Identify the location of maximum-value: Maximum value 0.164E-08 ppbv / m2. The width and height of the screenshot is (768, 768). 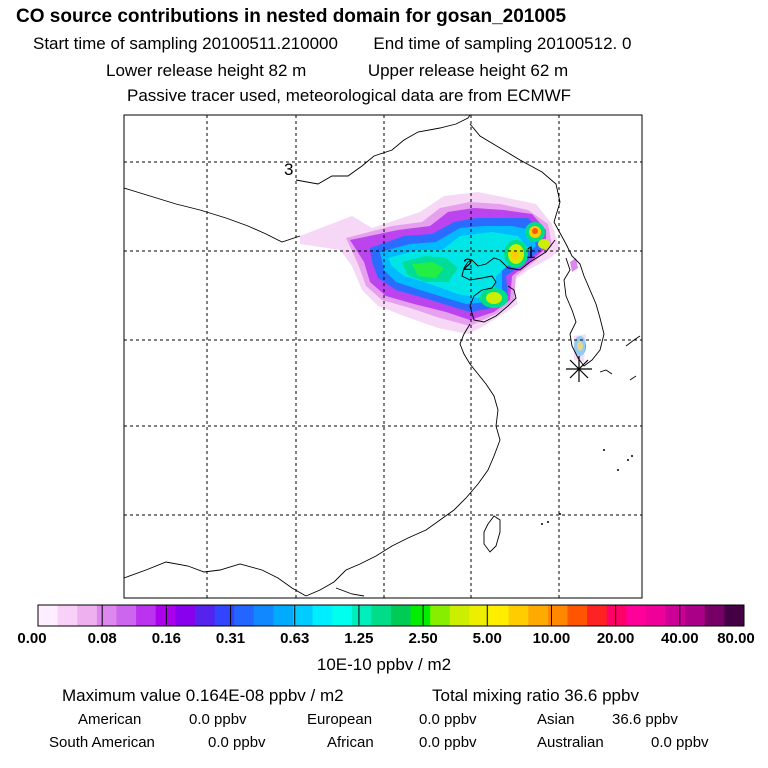
(203, 695).